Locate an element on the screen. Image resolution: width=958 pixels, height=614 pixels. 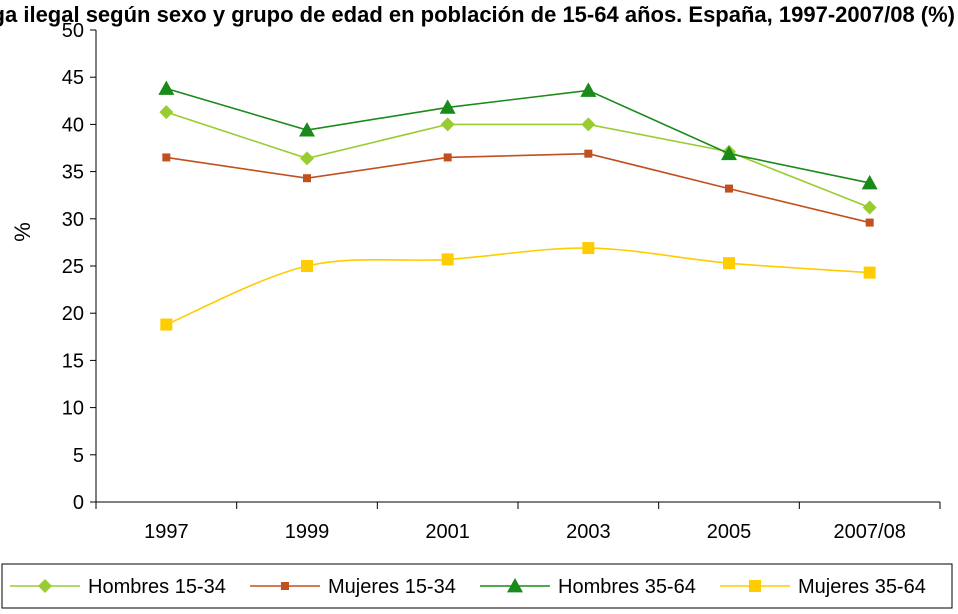
y-tick-label: 45 is located at coordinates (73, 78).